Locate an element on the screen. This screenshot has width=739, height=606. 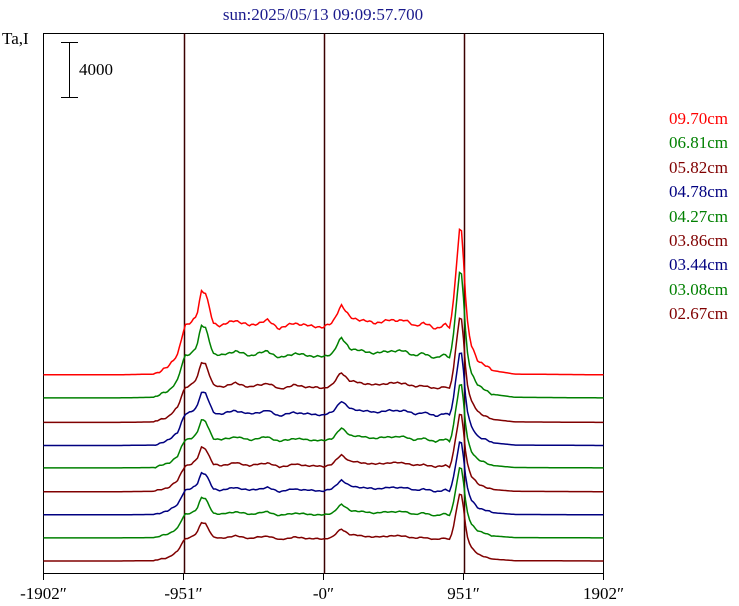
x-ticks: -1902″ -951″ -0″ 951″ 1902″ is located at coordinates (322, 588).